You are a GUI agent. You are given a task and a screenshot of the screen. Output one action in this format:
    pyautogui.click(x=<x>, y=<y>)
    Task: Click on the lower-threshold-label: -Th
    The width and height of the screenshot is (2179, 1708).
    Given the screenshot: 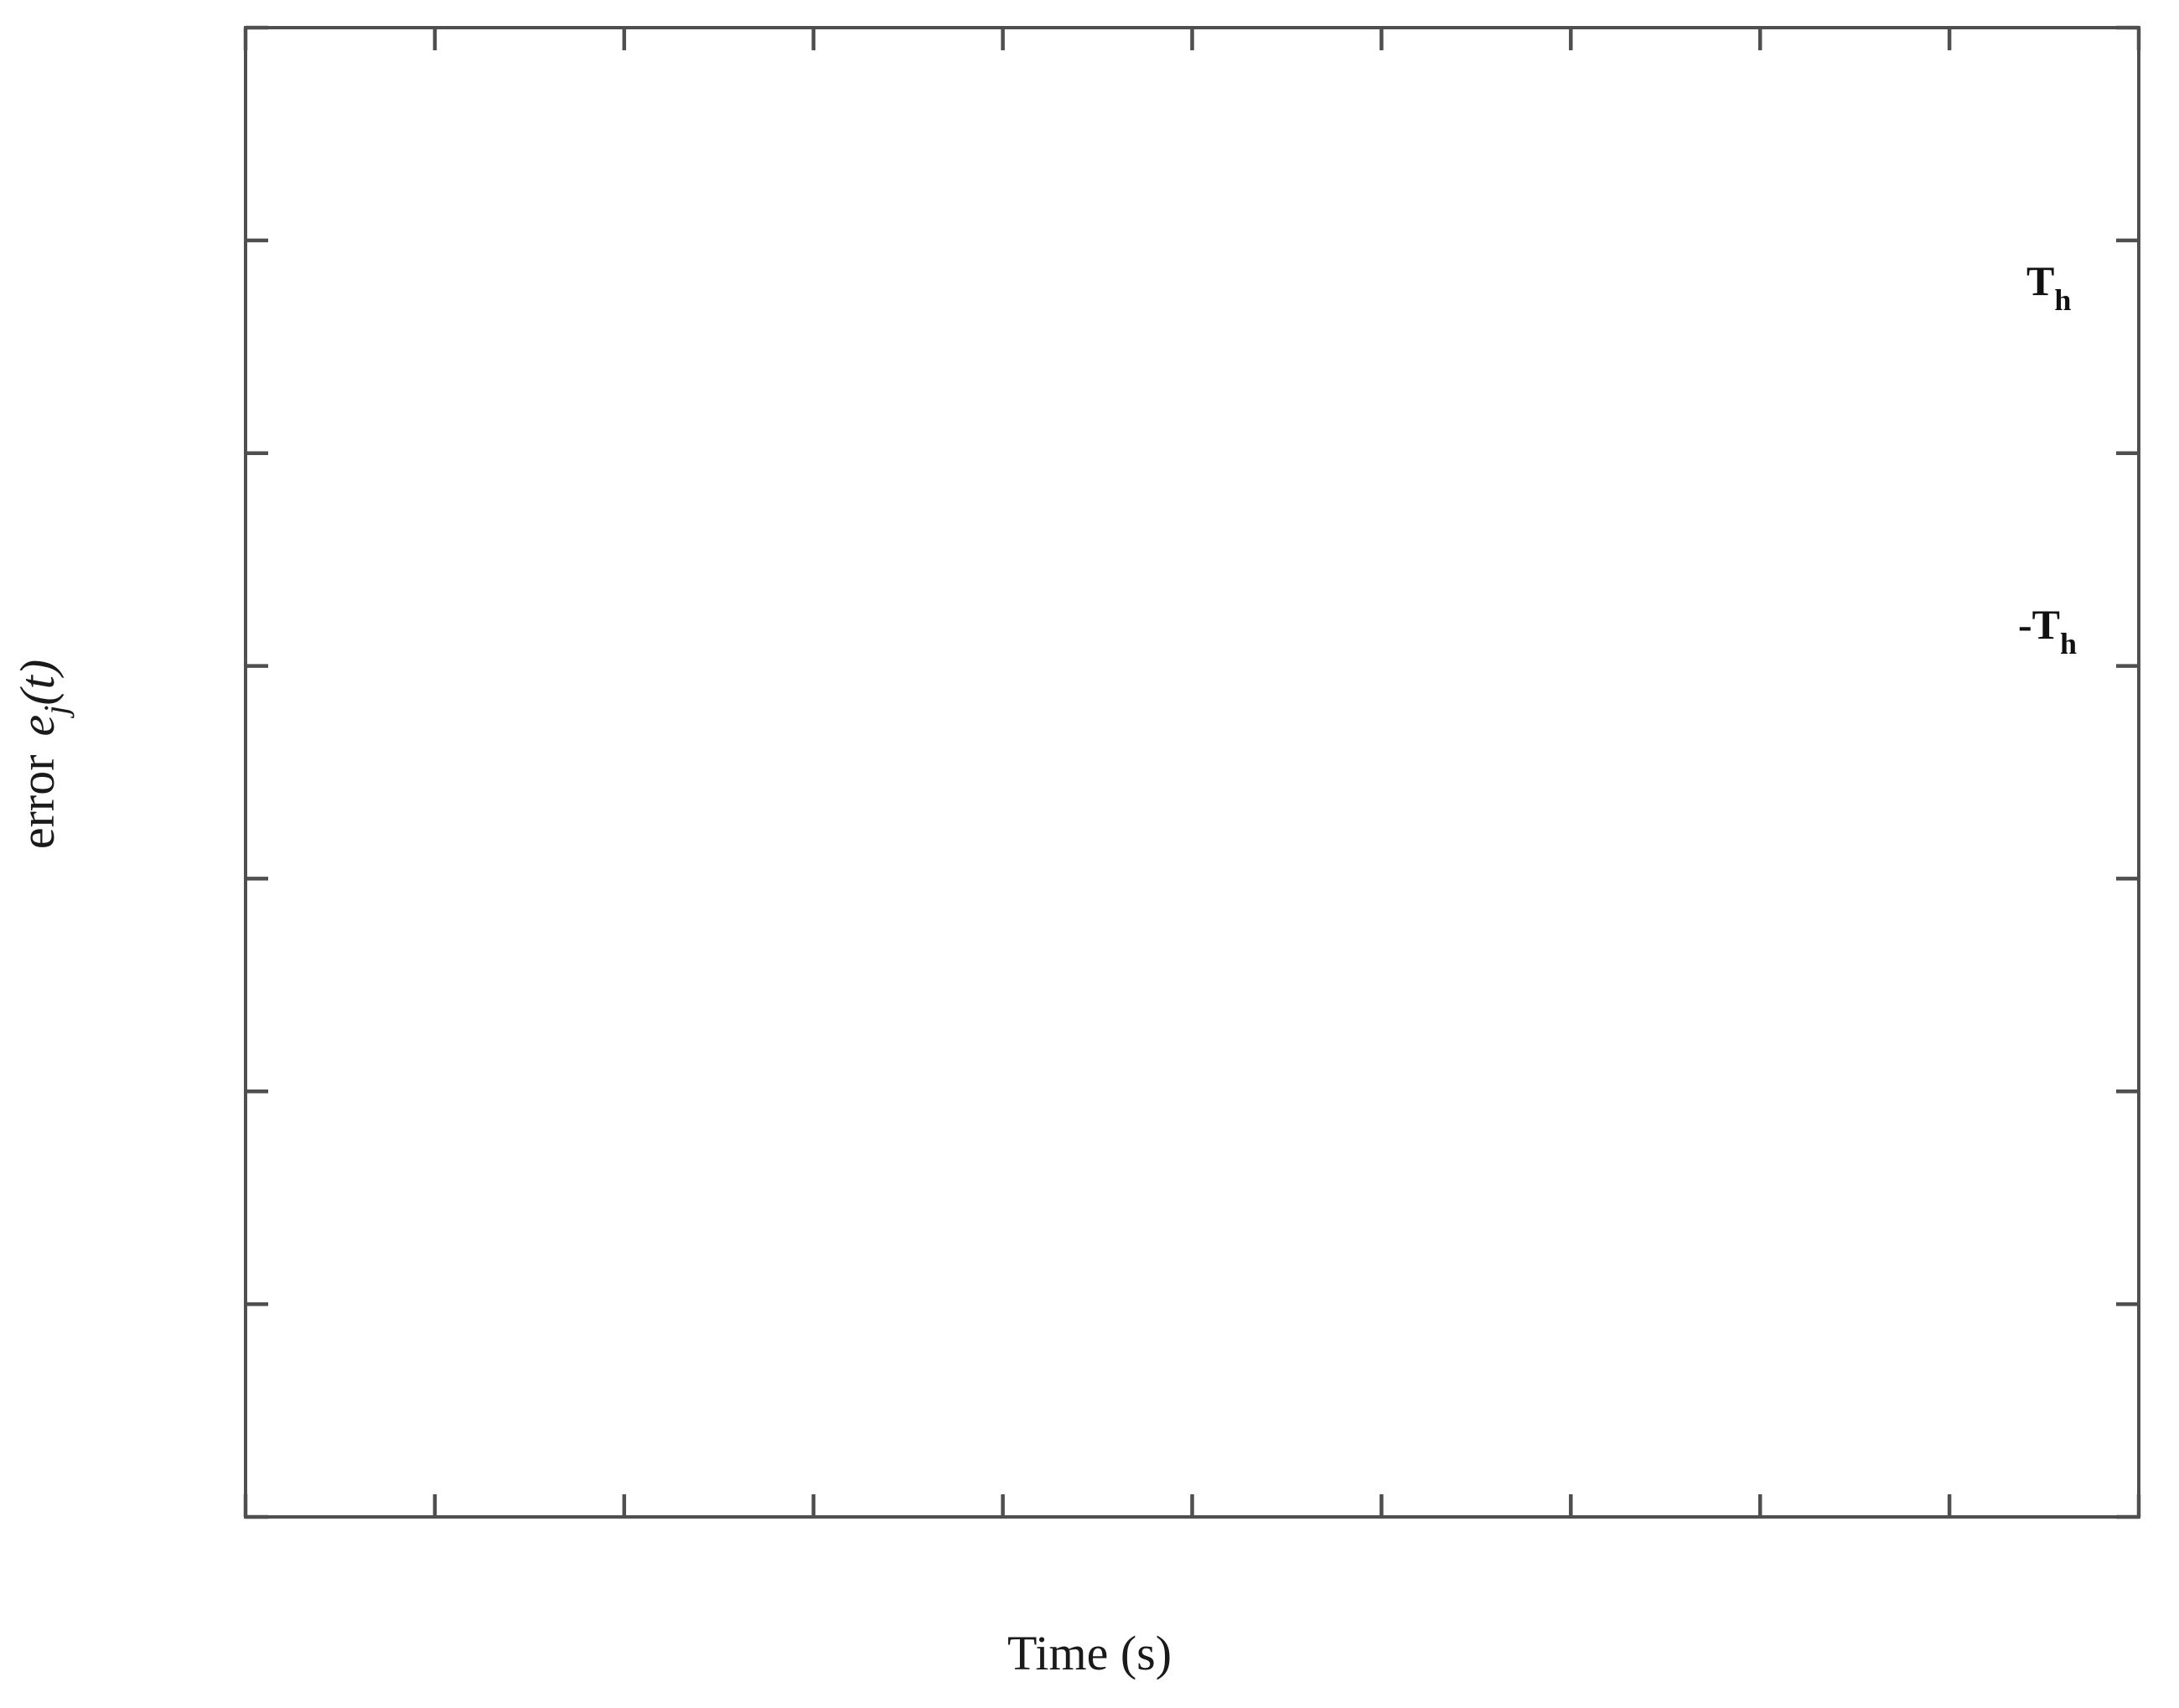 What is the action you would take?
    pyautogui.click(x=2048, y=631)
    